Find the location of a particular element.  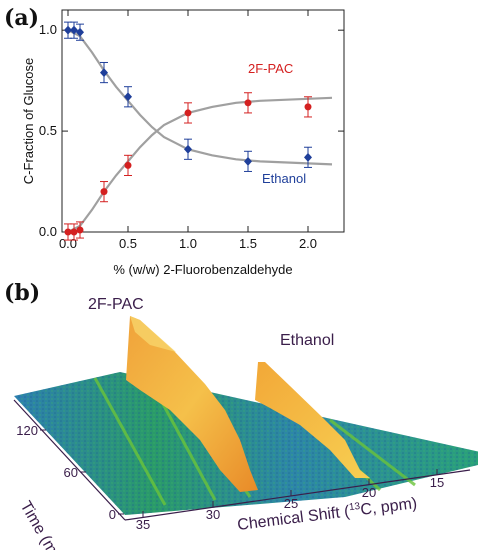

x-axis-title: % (w/w) 2-Fluorobenzaldehyde is located at coordinates (202, 269).